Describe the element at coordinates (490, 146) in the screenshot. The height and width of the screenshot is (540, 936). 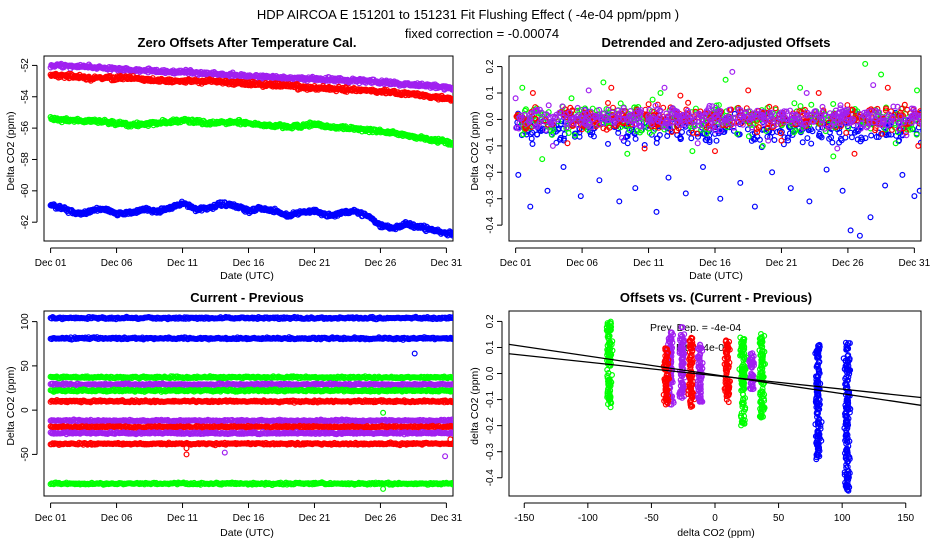
I see `y-tick-label: -0.1` at that location.